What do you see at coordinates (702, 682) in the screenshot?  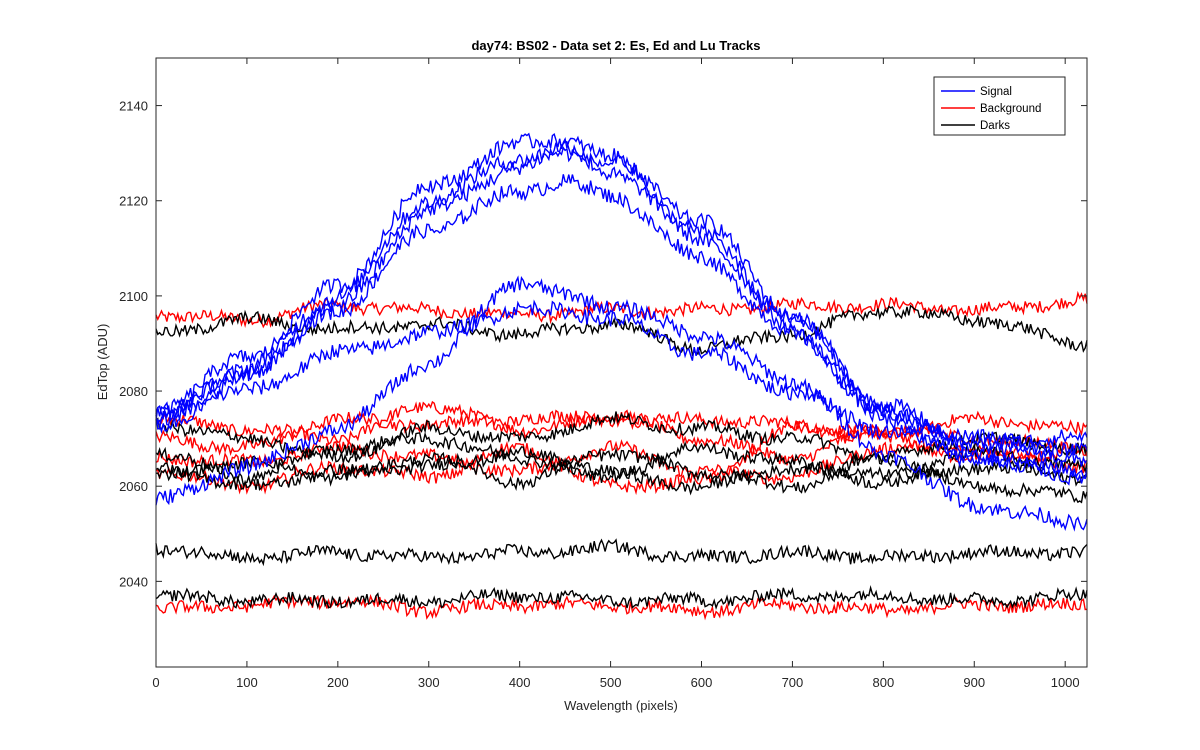 I see `x-tick-label: 600` at bounding box center [702, 682].